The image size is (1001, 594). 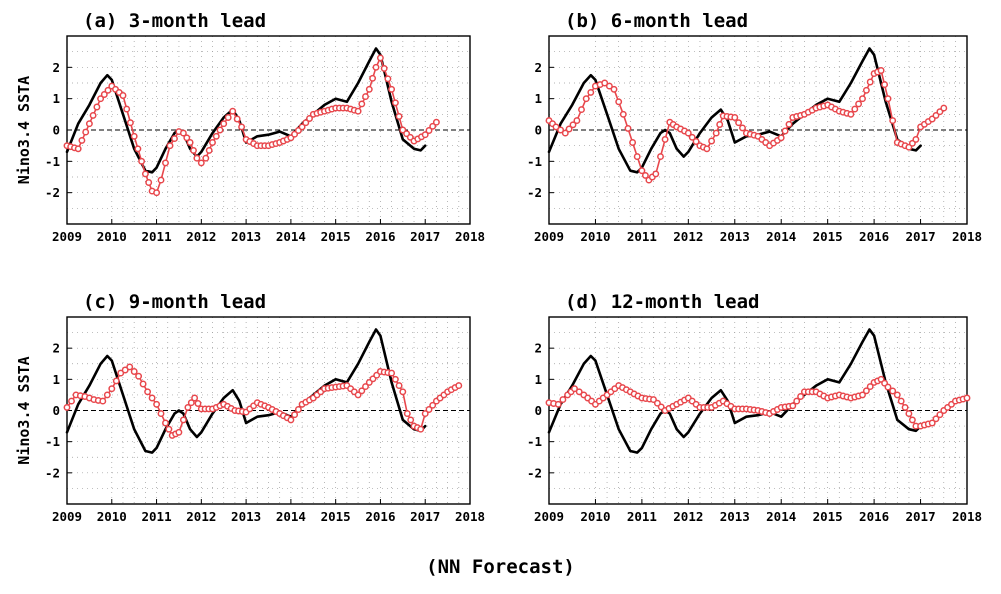 I want to click on y-tick-label: -1, so click(x=534, y=161).